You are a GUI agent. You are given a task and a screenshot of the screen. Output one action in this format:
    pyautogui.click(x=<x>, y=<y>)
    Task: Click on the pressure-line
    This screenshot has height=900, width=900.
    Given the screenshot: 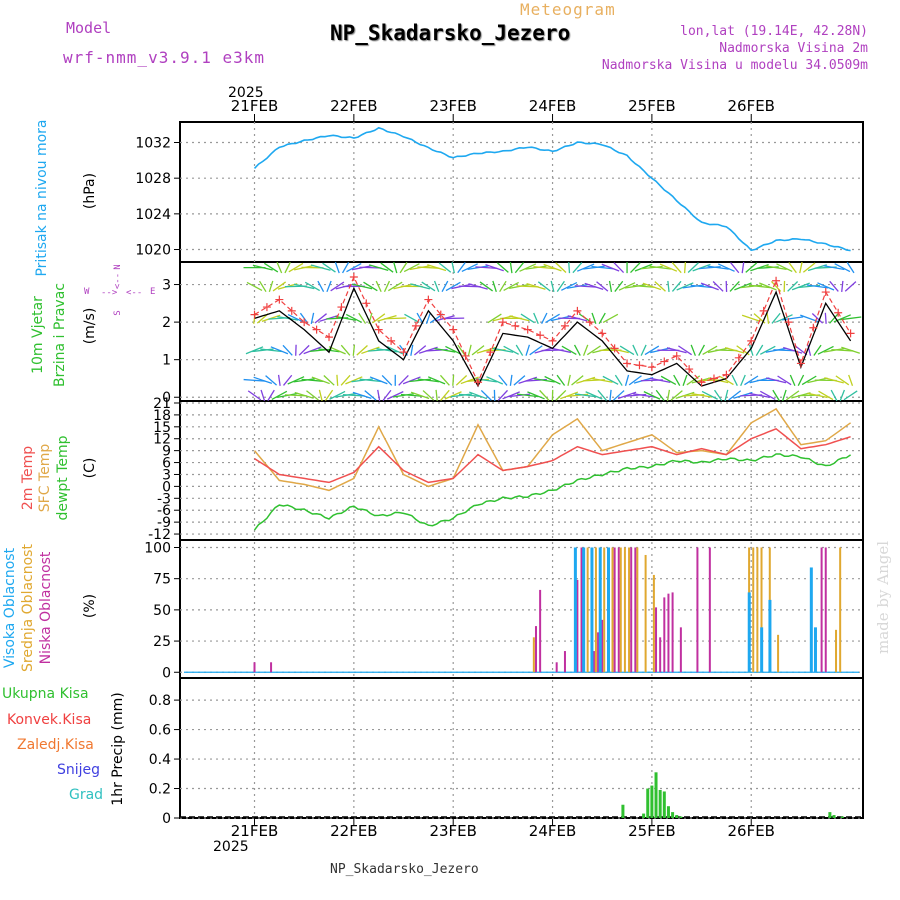 What is the action you would take?
    pyautogui.click(x=552, y=189)
    